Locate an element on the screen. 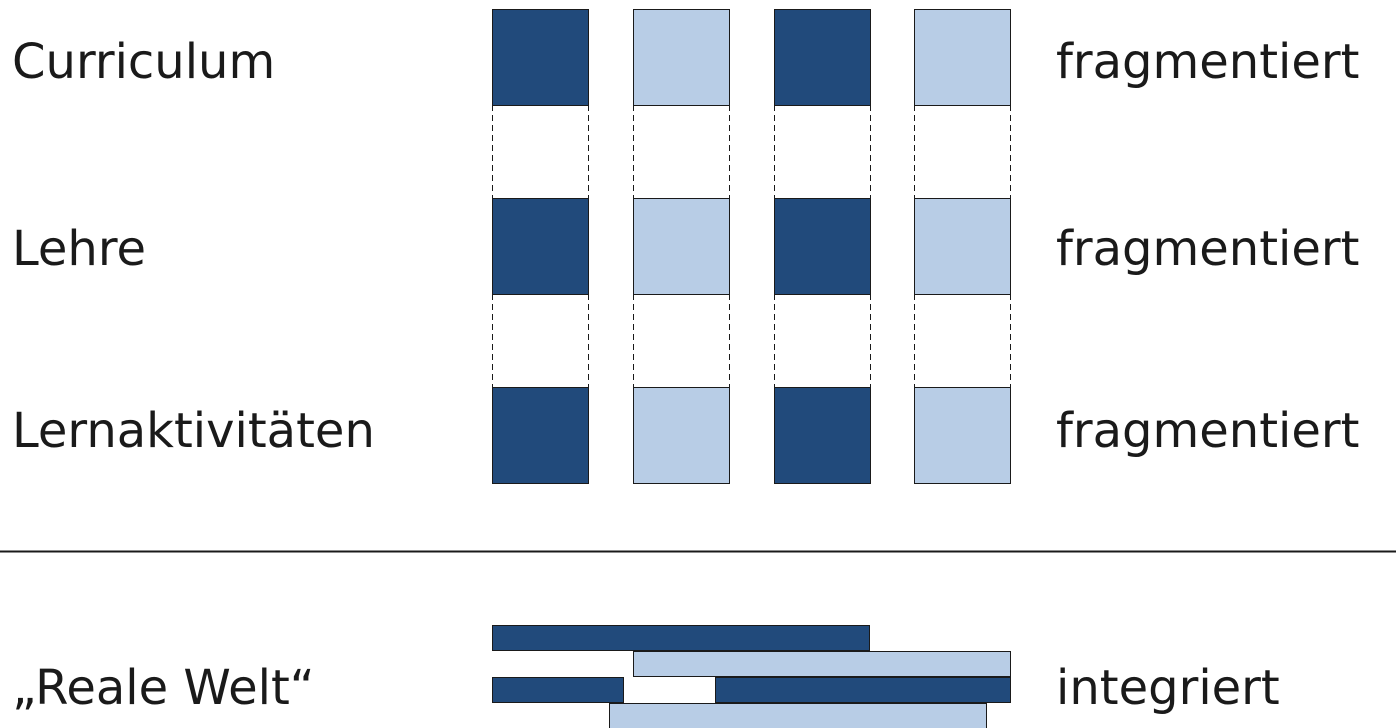  row-label-lernaktivitaeten: Lernaktivitäten is located at coordinates (193, 431).